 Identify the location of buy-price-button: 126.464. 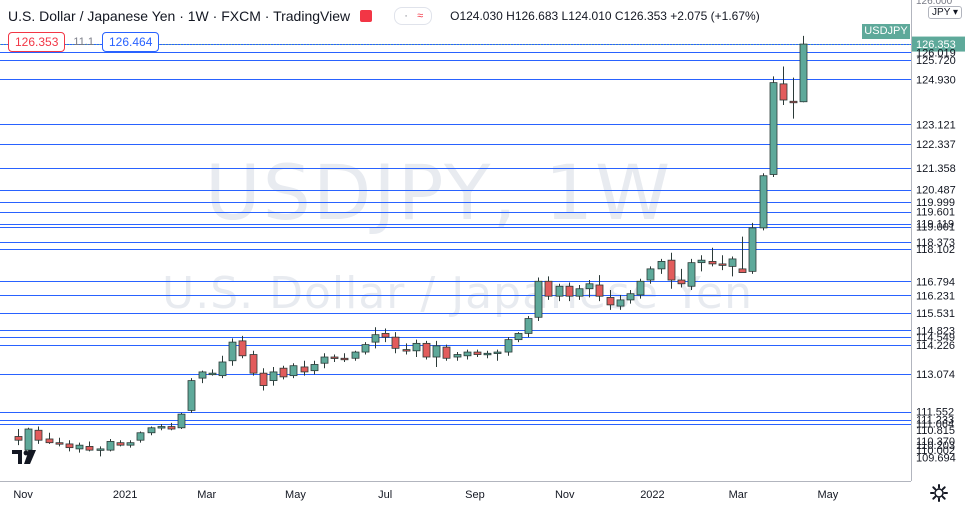
(130, 42).